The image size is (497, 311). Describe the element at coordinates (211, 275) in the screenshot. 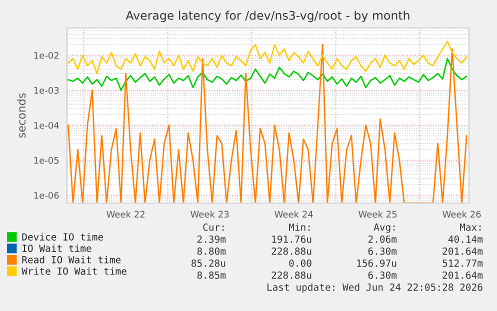

I see `text: 8.85m` at that location.